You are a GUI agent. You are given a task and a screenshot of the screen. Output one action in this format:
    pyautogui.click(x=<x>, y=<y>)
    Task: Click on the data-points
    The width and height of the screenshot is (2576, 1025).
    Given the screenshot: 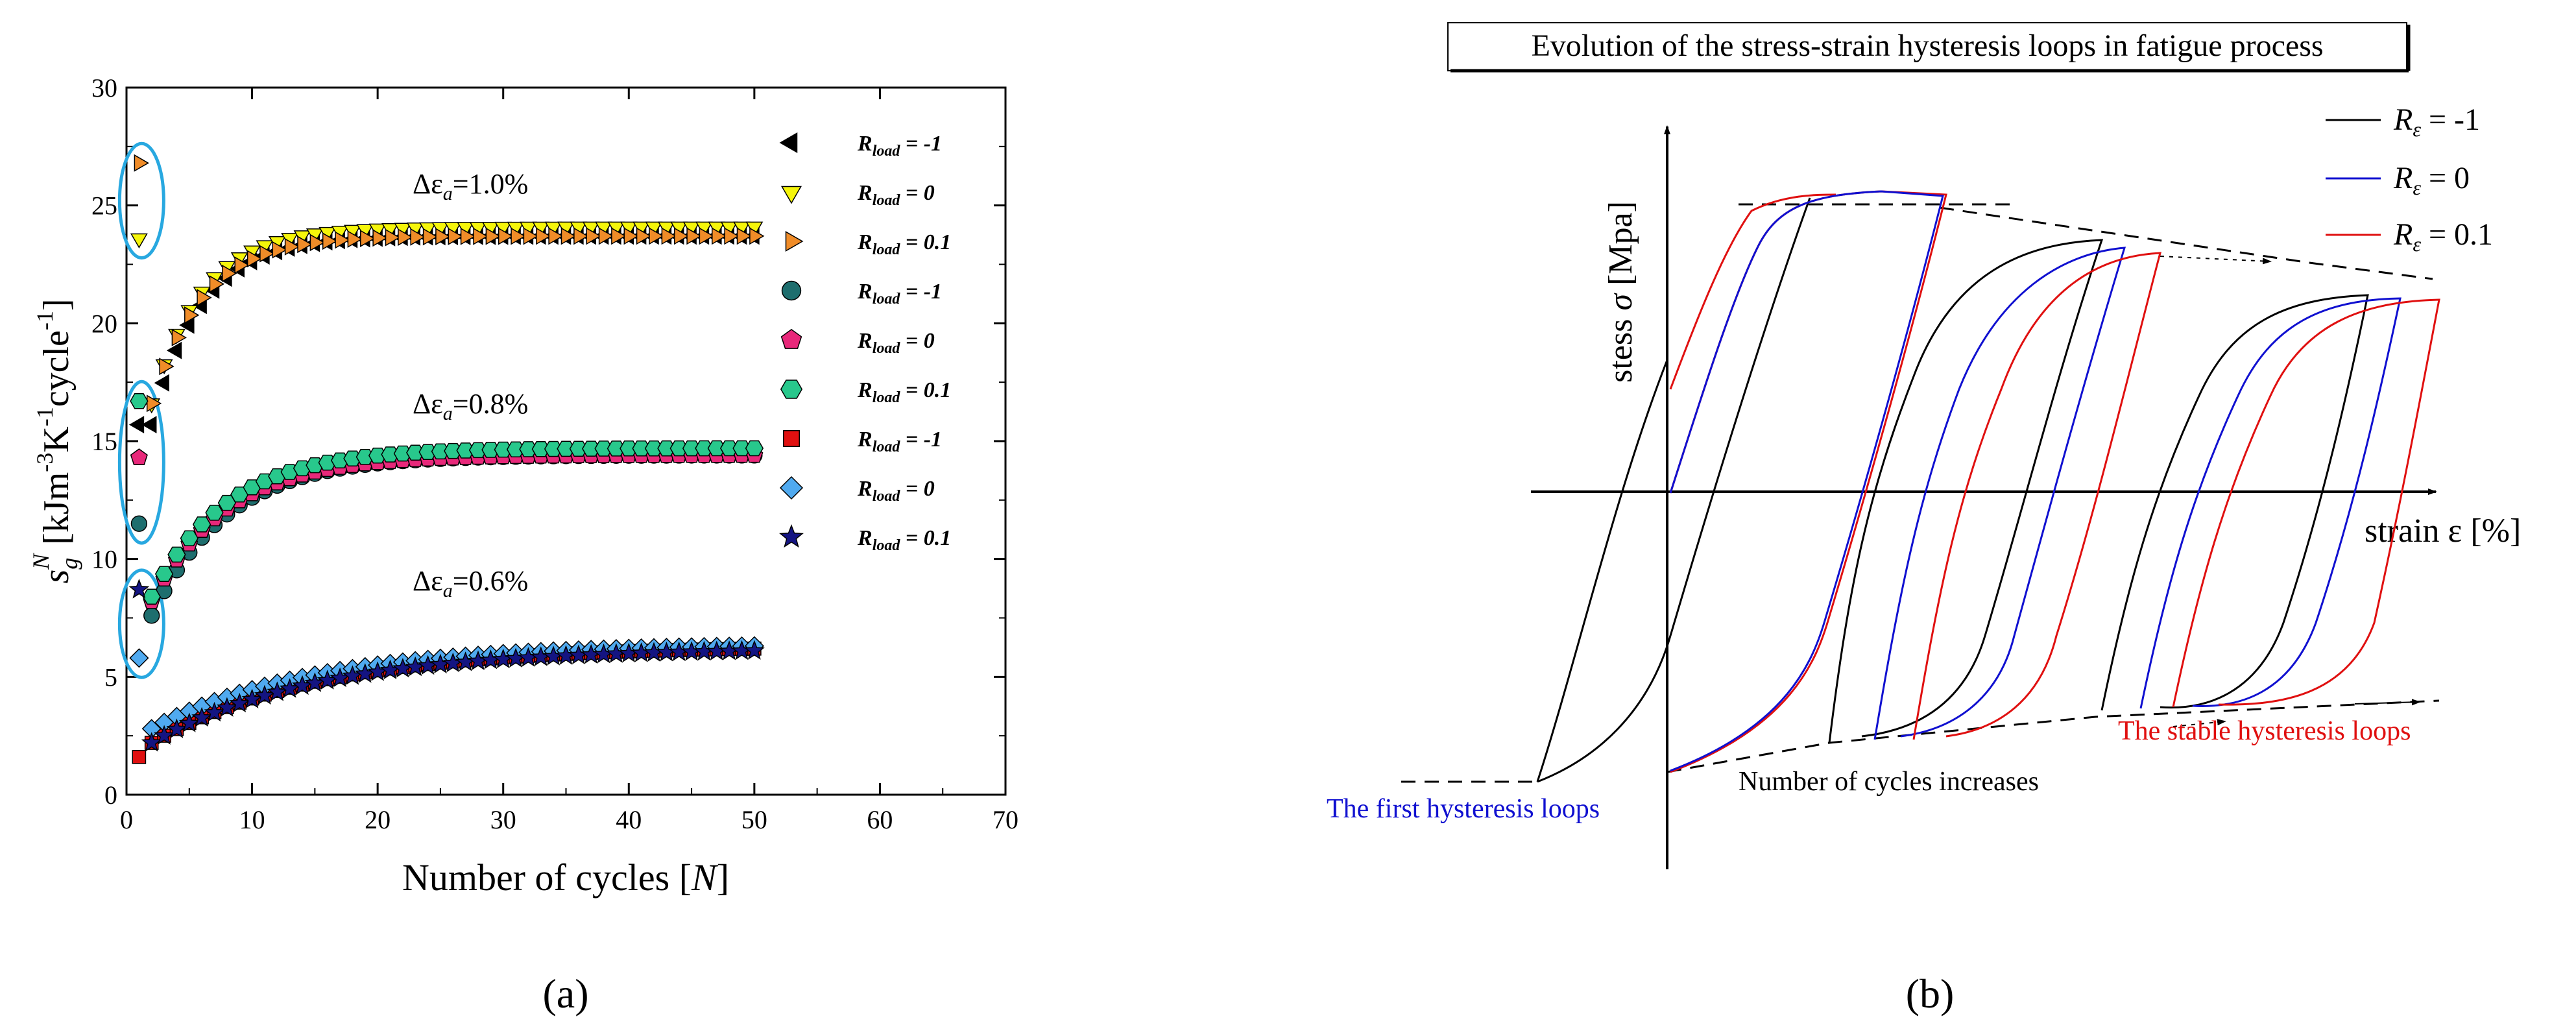 What is the action you would take?
    pyautogui.click(x=446, y=459)
    